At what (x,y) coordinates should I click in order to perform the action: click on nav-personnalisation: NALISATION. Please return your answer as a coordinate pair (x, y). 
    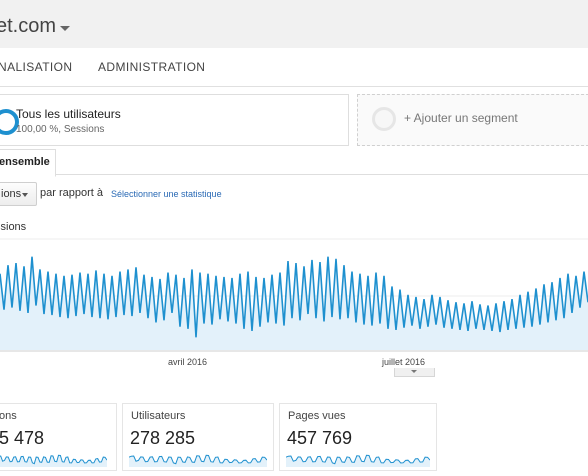
    Looking at the image, I should click on (36, 67).